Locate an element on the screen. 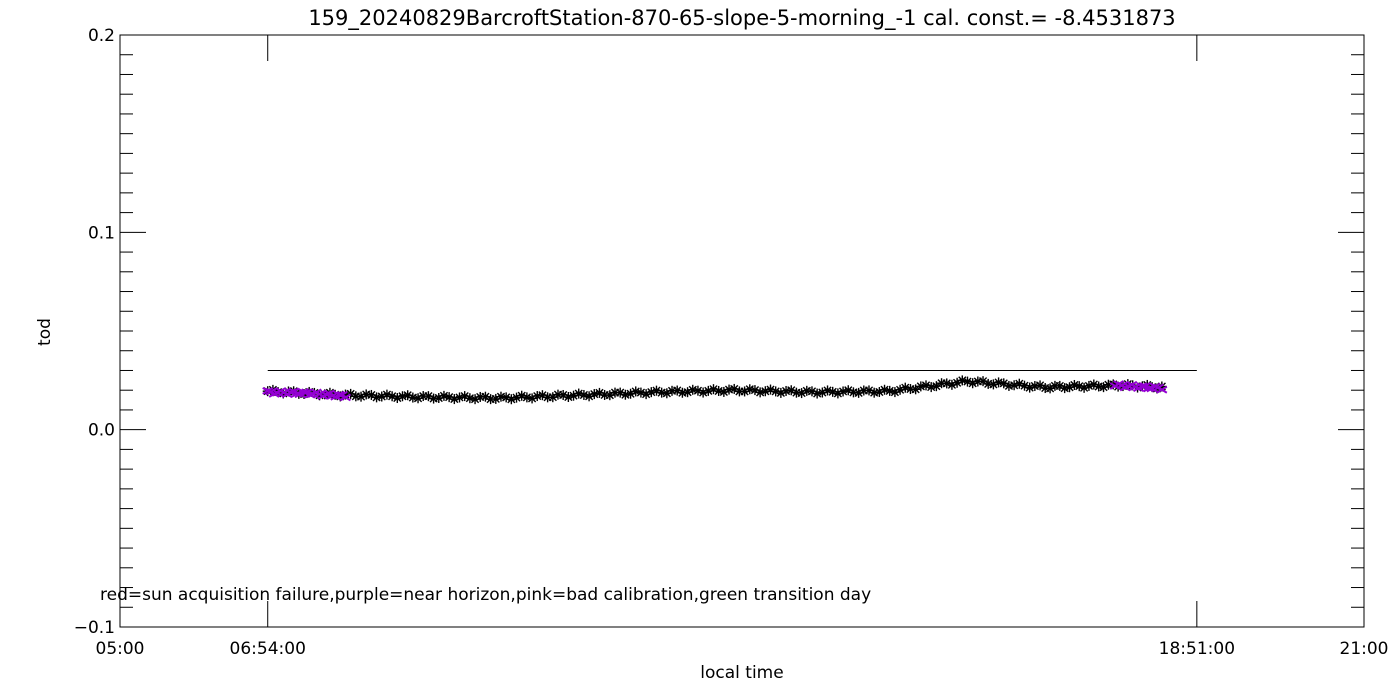 The height and width of the screenshot is (700, 1400). y-tick-label: 0.1 is located at coordinates (101, 233).